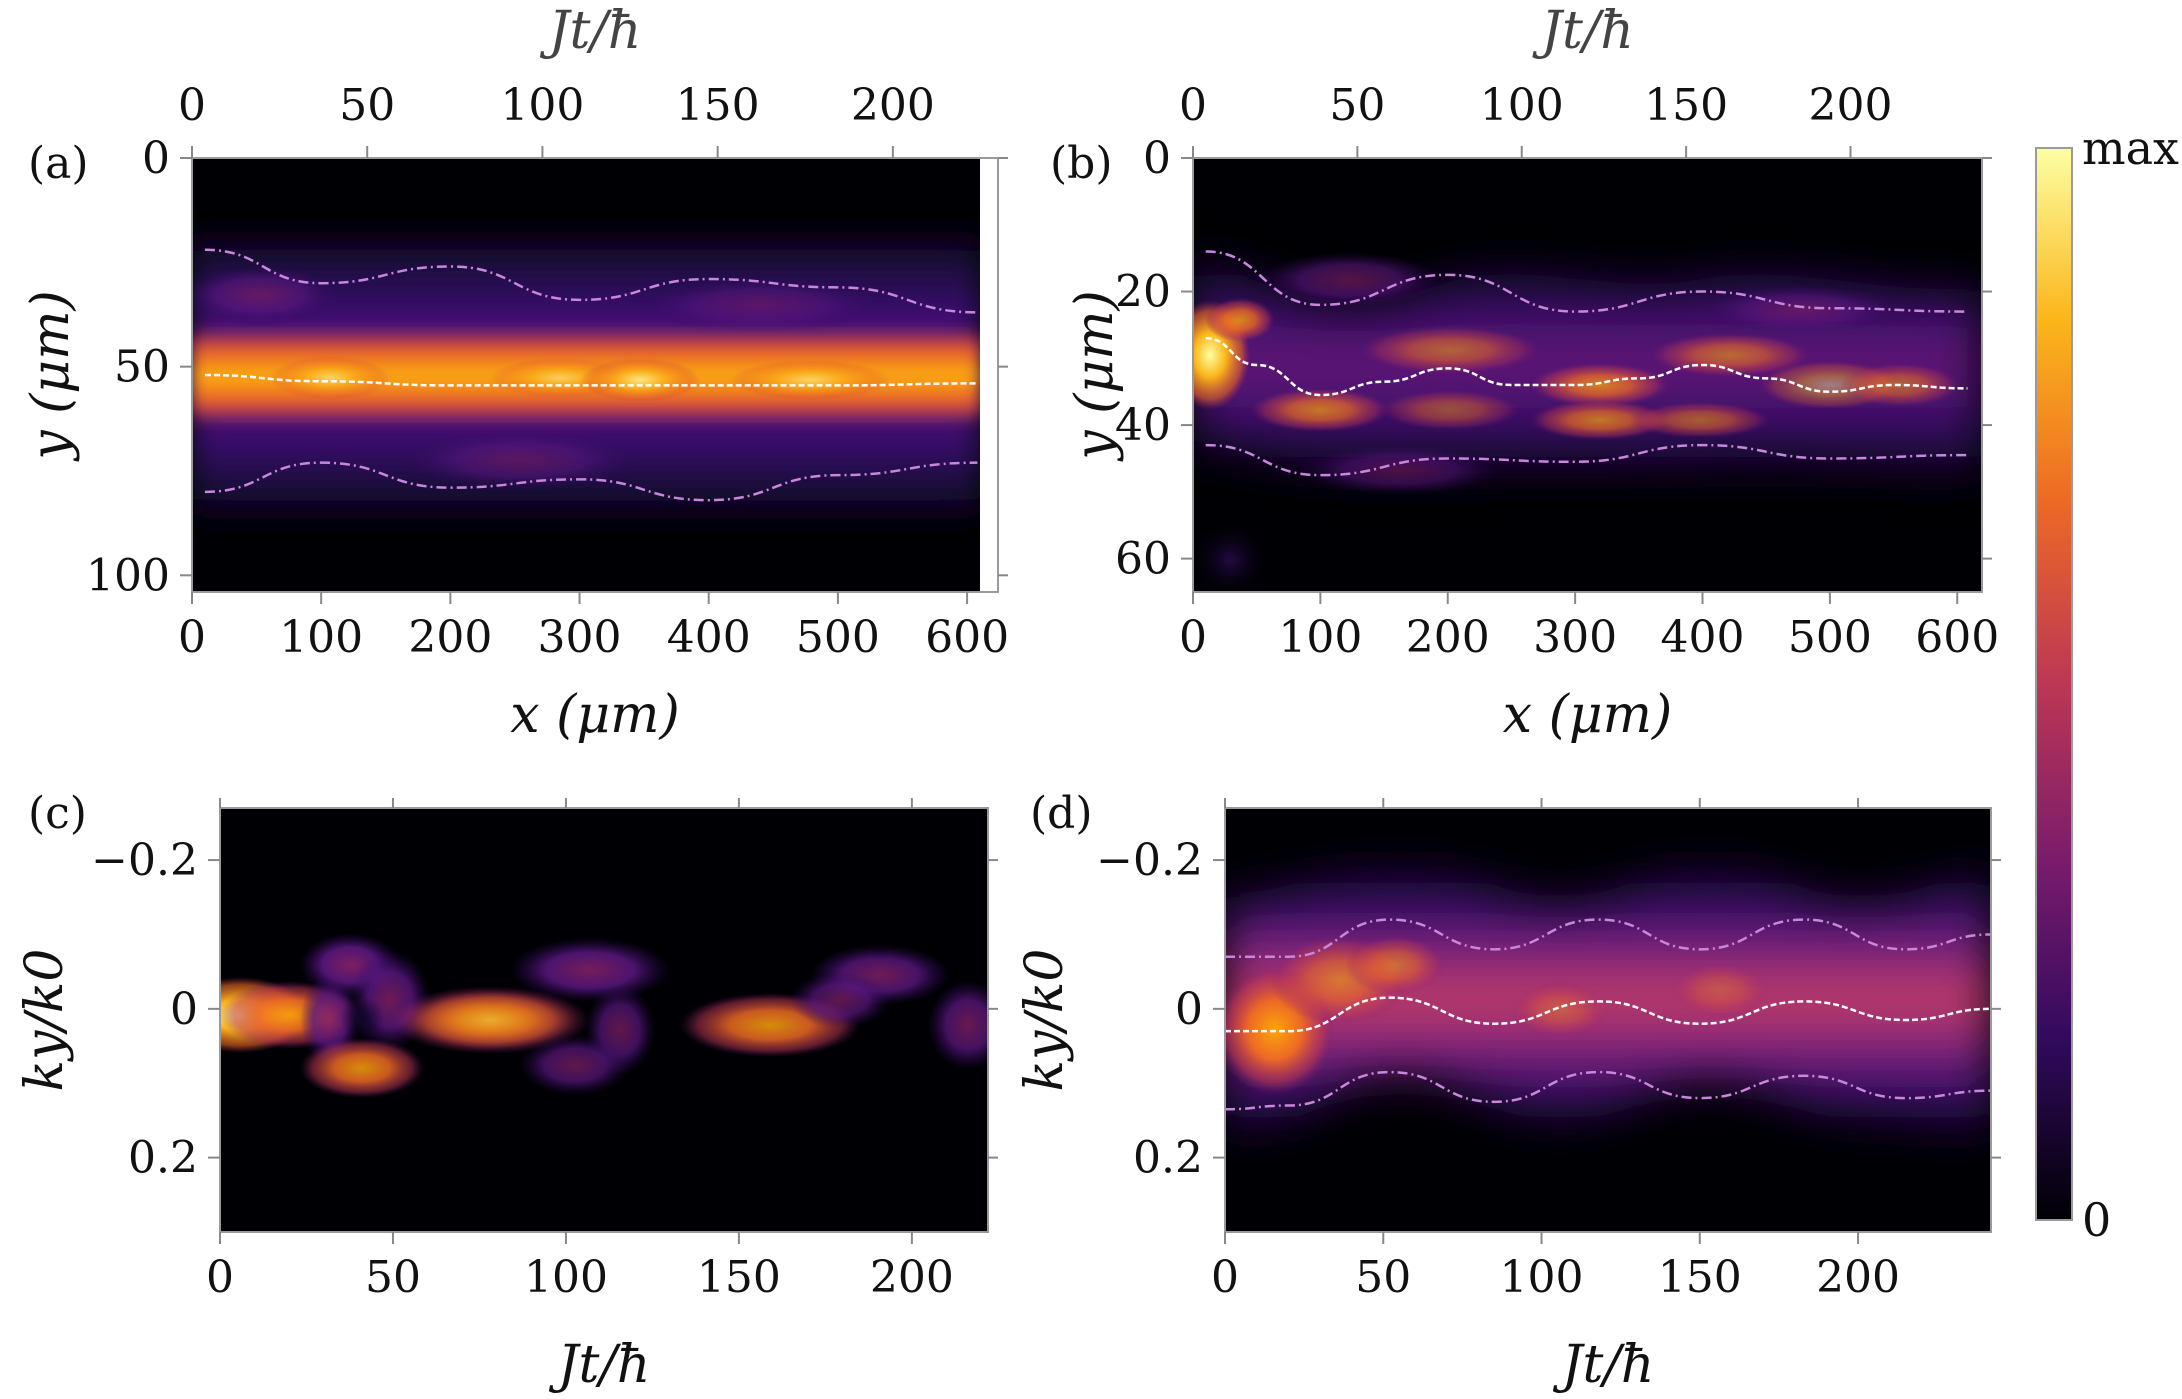 This screenshot has height=1399, width=2182. Describe the element at coordinates (1522, 105) in the screenshot. I see `top-tick-label-b: 100` at that location.